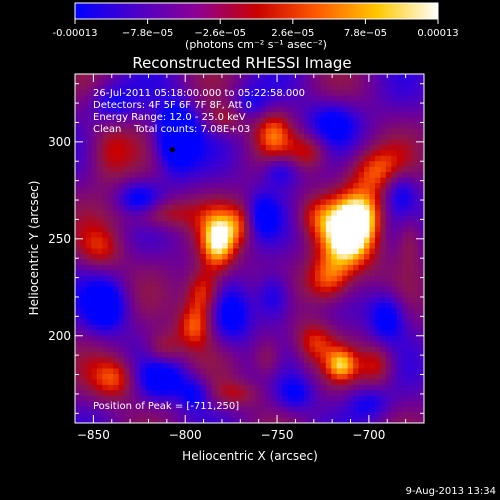  What do you see at coordinates (368, 435) in the screenshot?
I see `x-tick-label: −700` at bounding box center [368, 435].